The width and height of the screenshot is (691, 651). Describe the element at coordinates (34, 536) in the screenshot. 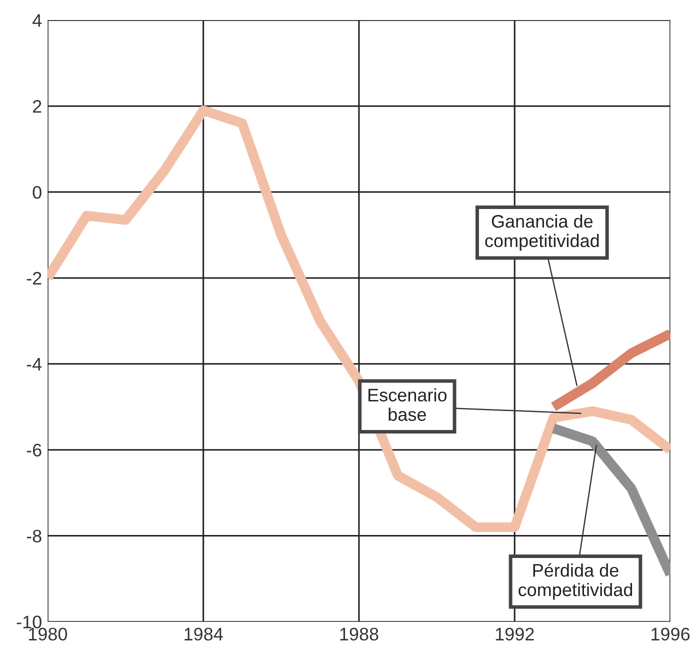

I see `y-tick-label: -8` at that location.